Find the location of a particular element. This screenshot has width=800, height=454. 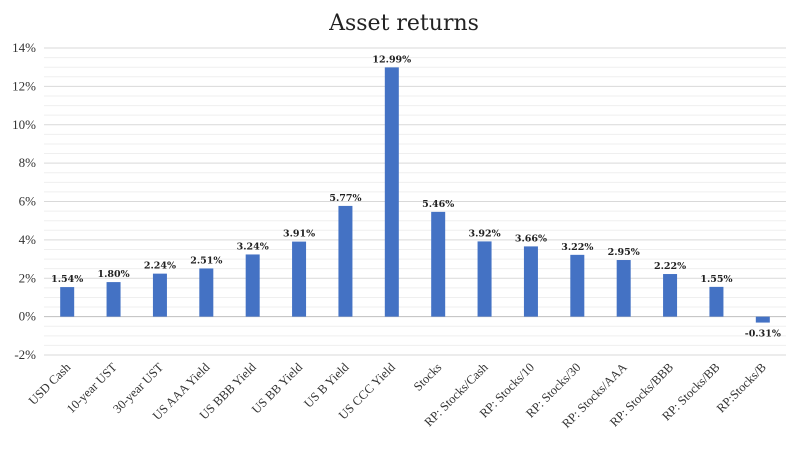

y-tick-label: 14% is located at coordinates (24, 47).